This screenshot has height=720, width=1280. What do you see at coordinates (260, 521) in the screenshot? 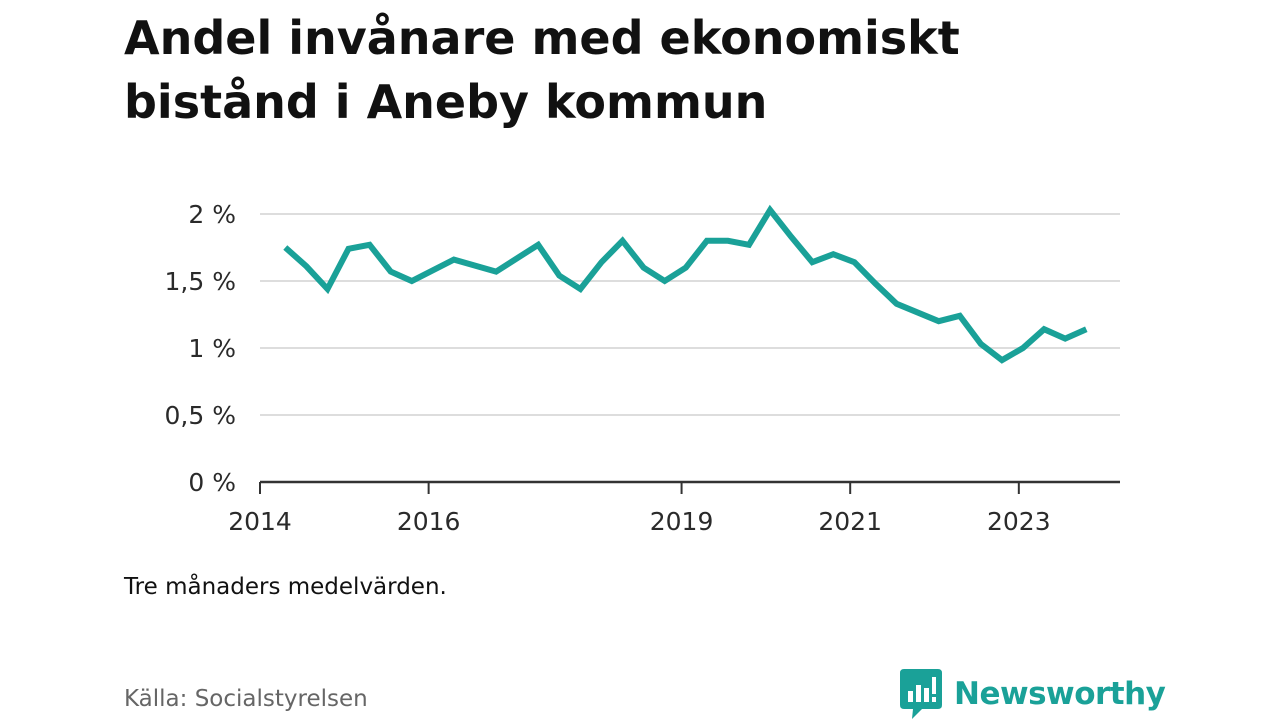
I see `x-tick-label: 2014` at bounding box center [260, 521].